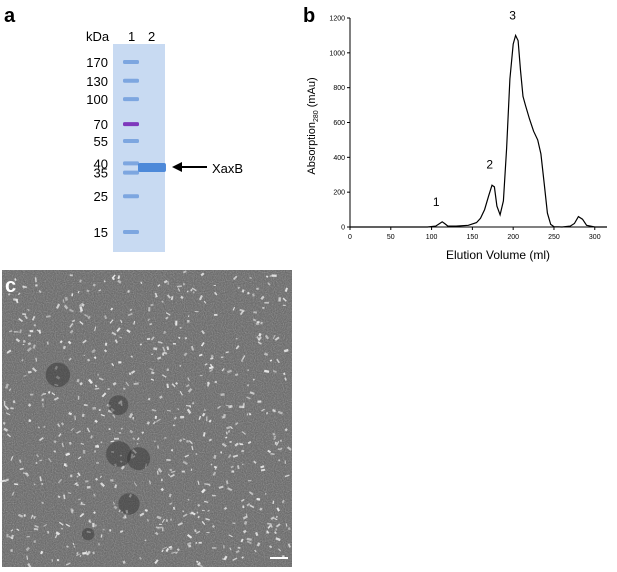 This screenshot has width=617, height=572. I want to click on peak-labels: 1 2 3, so click(474, 108).